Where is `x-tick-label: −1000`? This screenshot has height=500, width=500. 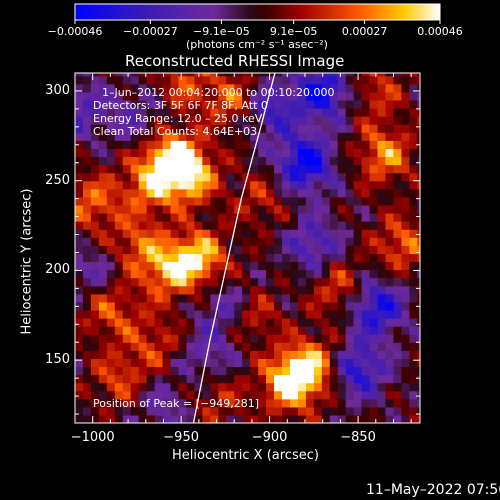 x-tick-label: −1000 is located at coordinates (92, 437).